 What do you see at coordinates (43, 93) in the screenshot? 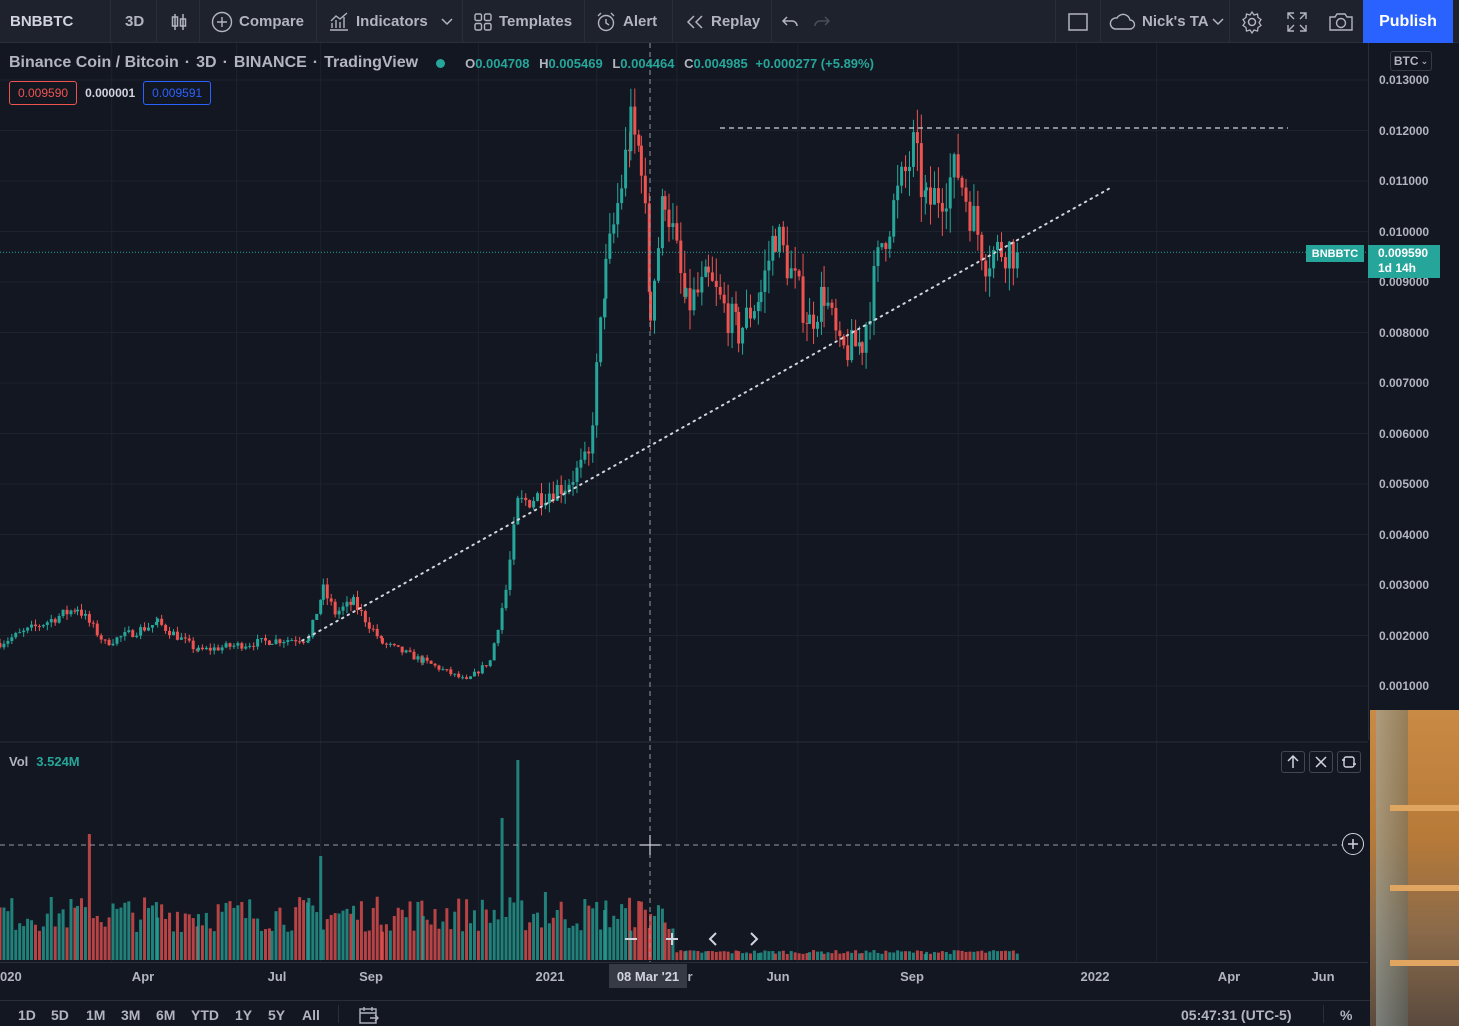
I see `sell-price-button: 0.009590` at bounding box center [43, 93].